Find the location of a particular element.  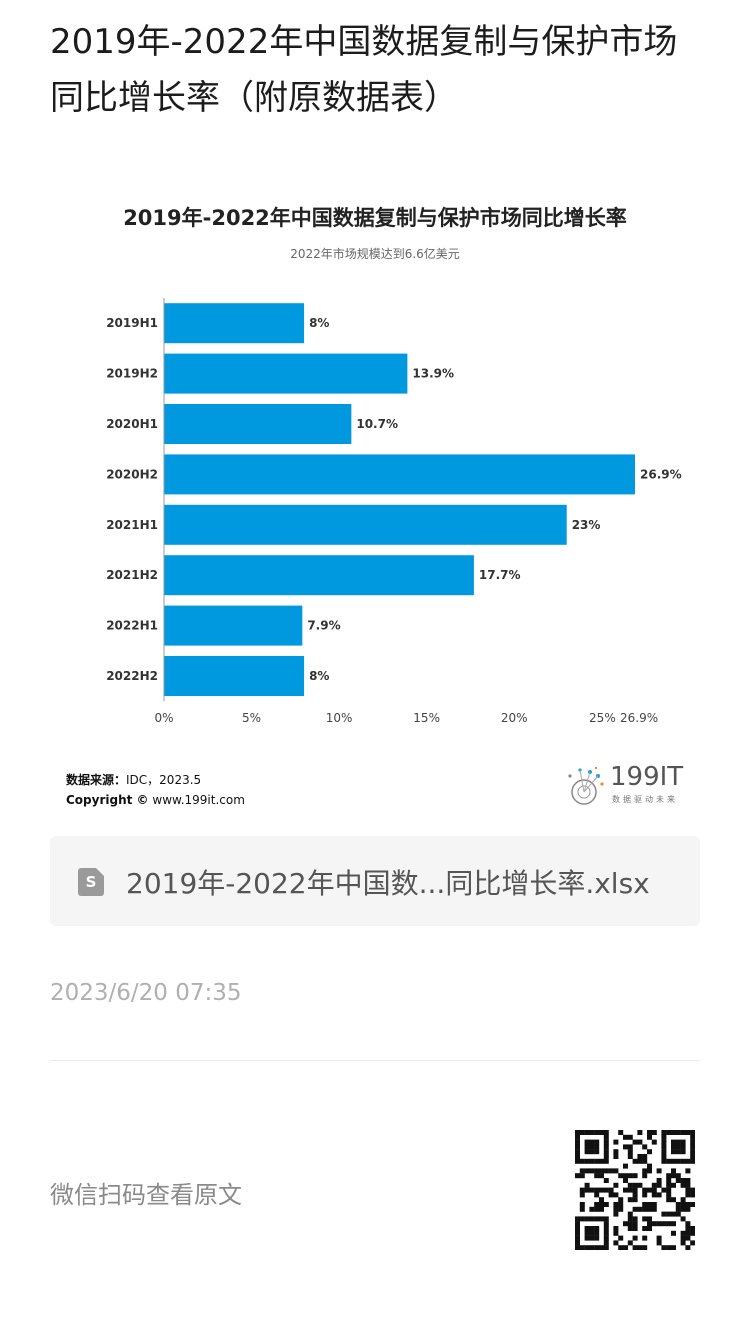

attachment-file-name: 2019年-2022年中国数...同比增长率.xlsx is located at coordinates (388, 883).